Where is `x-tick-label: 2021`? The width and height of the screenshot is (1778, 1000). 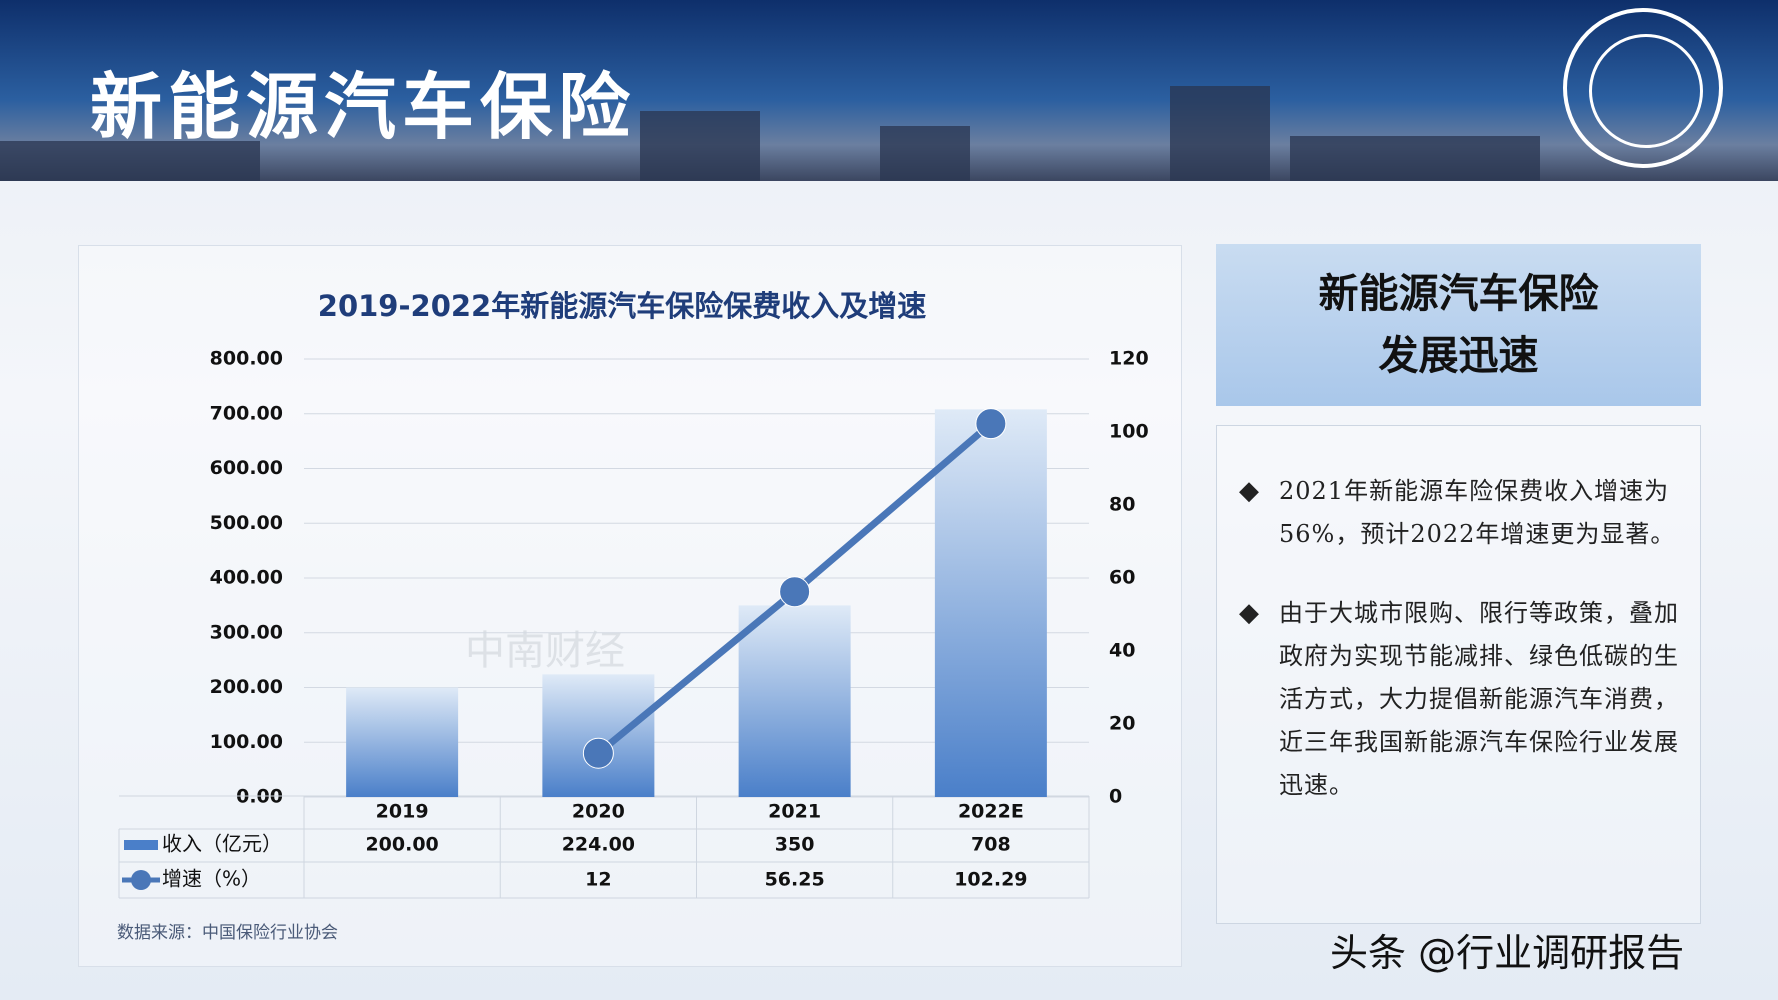 x-tick-label: 2021 is located at coordinates (794, 812).